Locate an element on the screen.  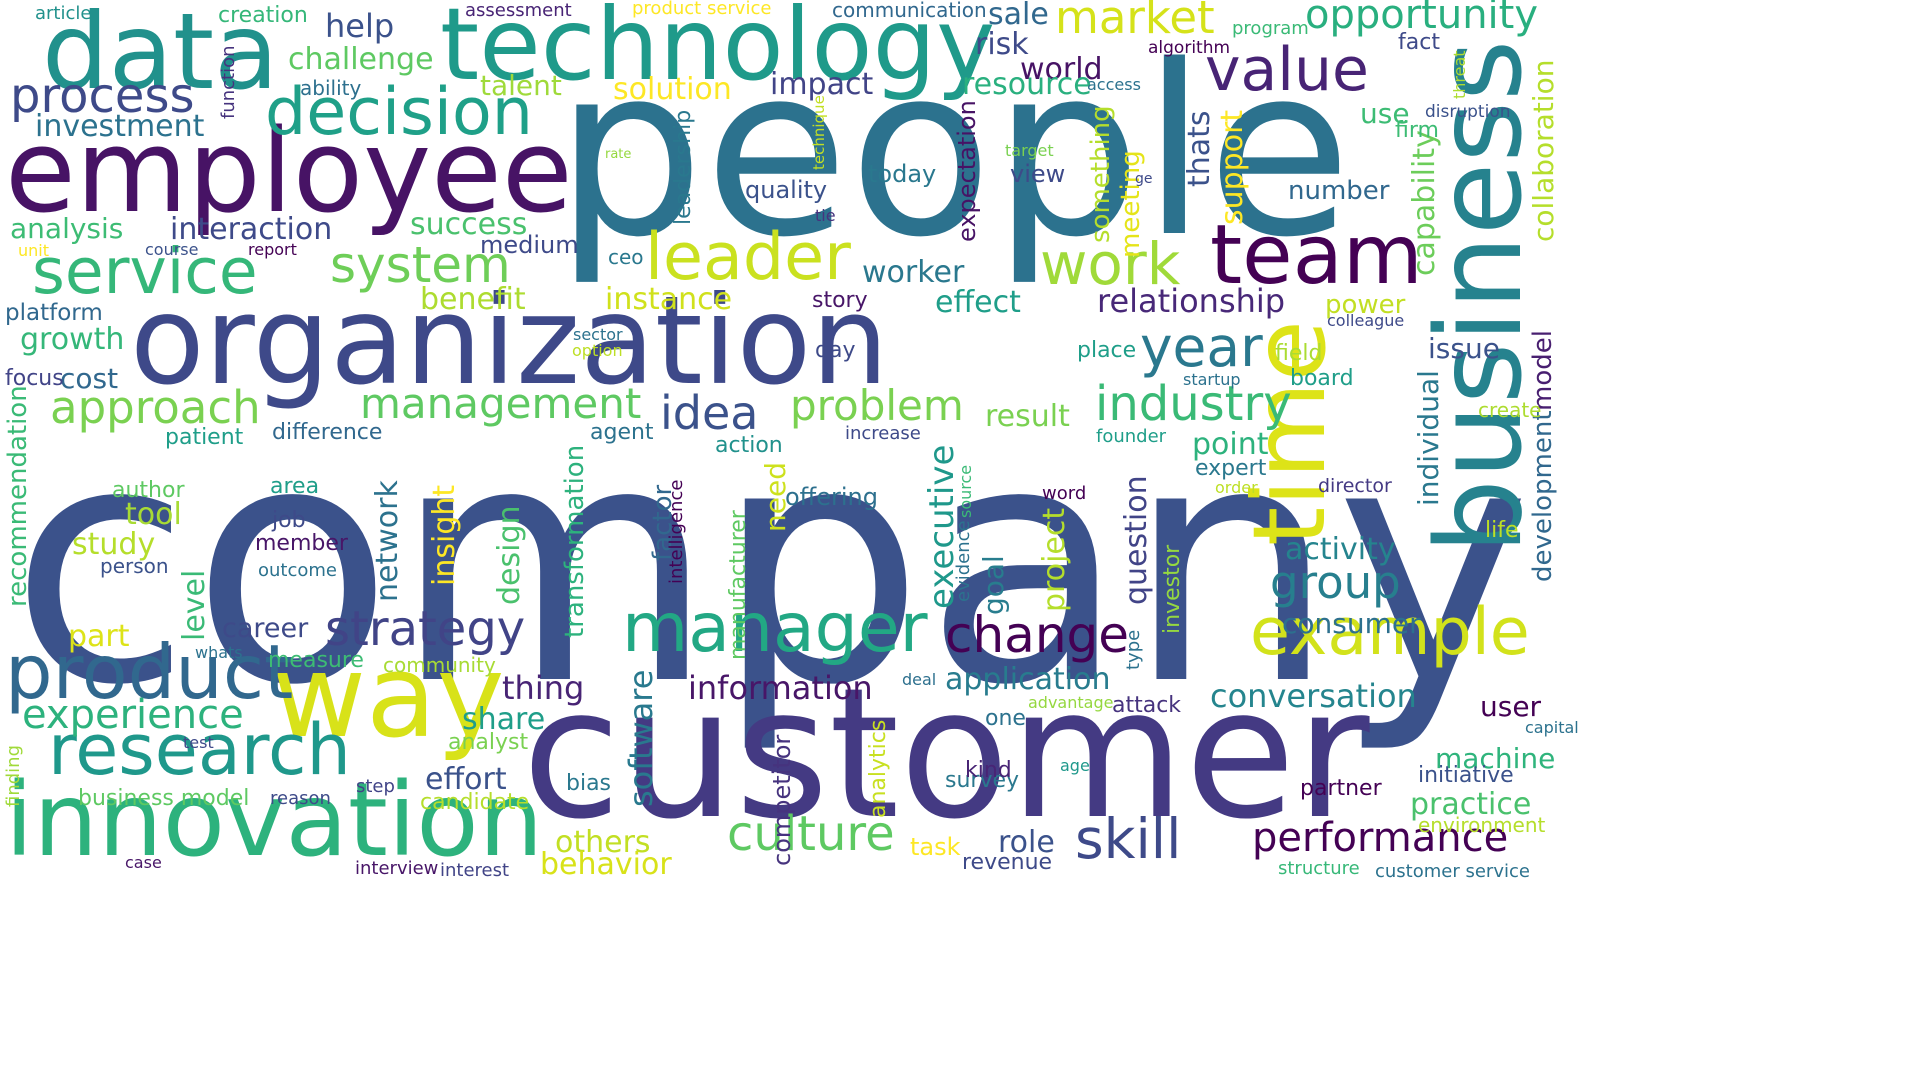
word-deal: deal is located at coordinates (919, 679).